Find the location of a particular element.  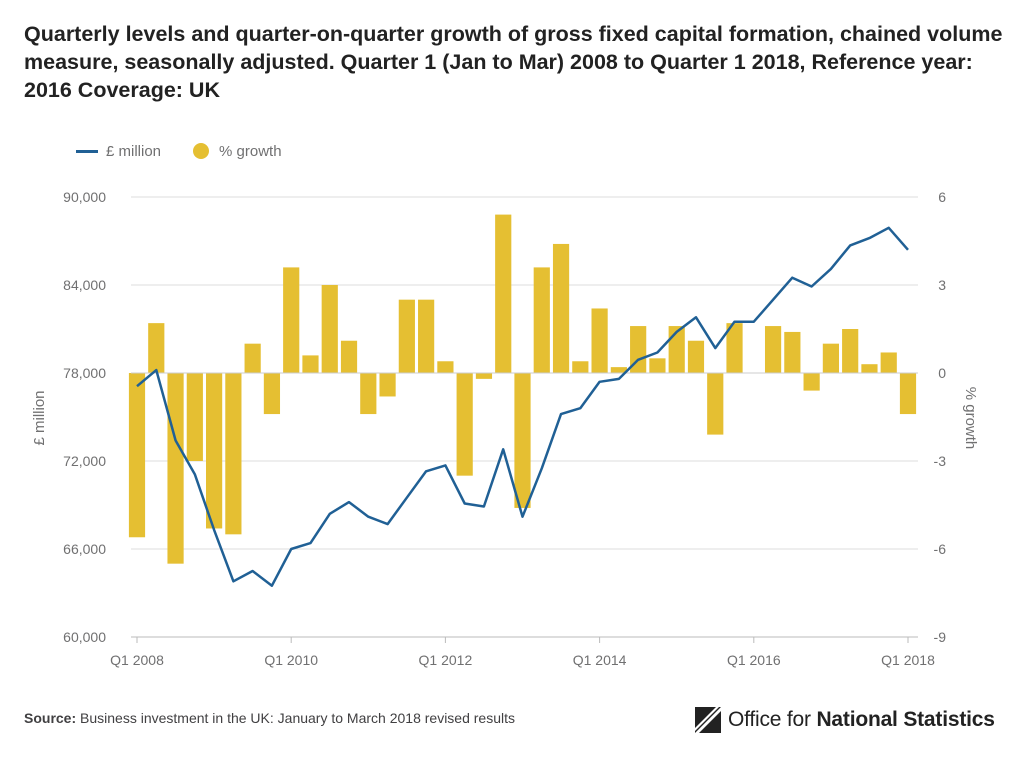

x-tick-label: Q1 2012 is located at coordinates (446, 660).